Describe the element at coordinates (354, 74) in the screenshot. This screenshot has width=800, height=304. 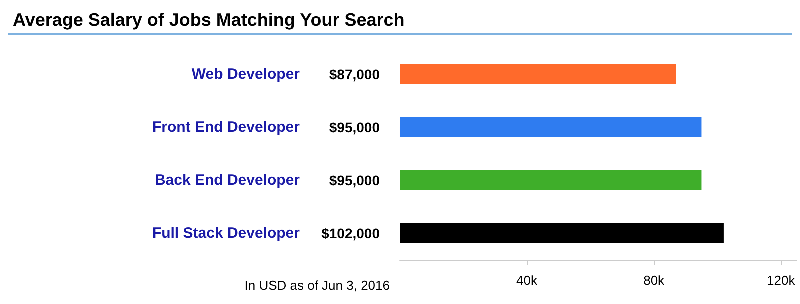
I see `data-label: $87,000` at that location.